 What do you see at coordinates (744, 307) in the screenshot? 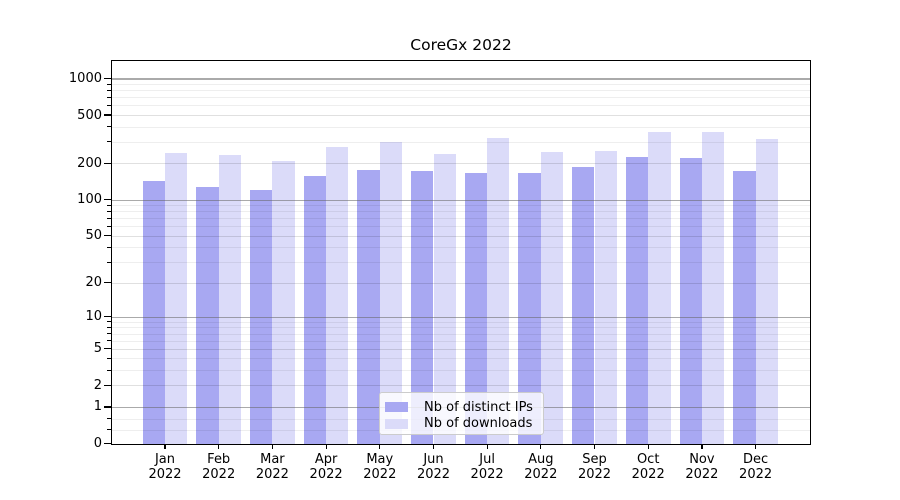
I see `bar-nb-of-distinct-ips-dec` at bounding box center [744, 307].